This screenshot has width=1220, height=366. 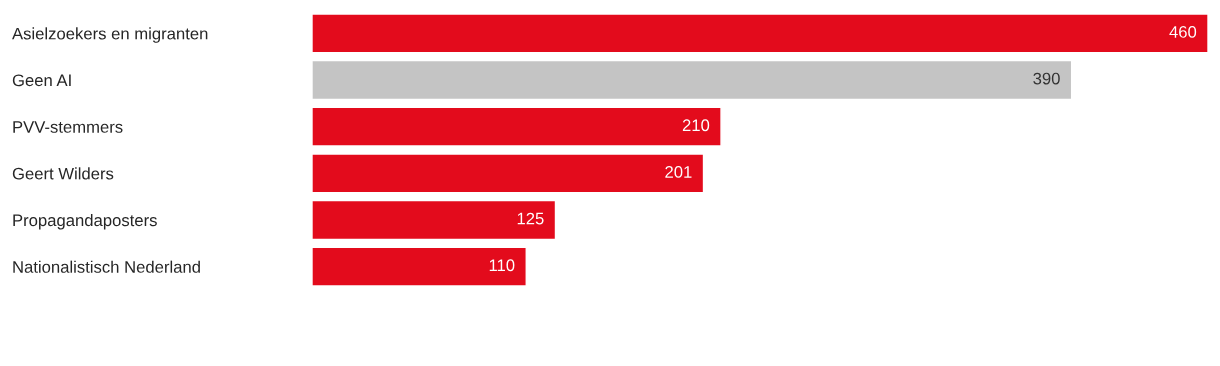 What do you see at coordinates (68, 127) in the screenshot?
I see `y-tick-label: PVV-stemmers` at bounding box center [68, 127].